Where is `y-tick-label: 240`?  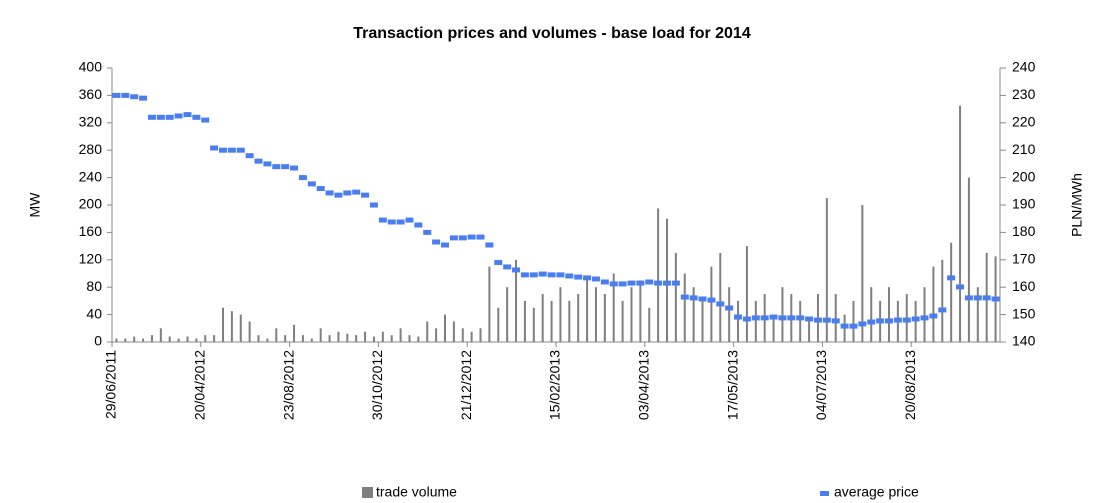
y-tick-label: 240 is located at coordinates (91, 176).